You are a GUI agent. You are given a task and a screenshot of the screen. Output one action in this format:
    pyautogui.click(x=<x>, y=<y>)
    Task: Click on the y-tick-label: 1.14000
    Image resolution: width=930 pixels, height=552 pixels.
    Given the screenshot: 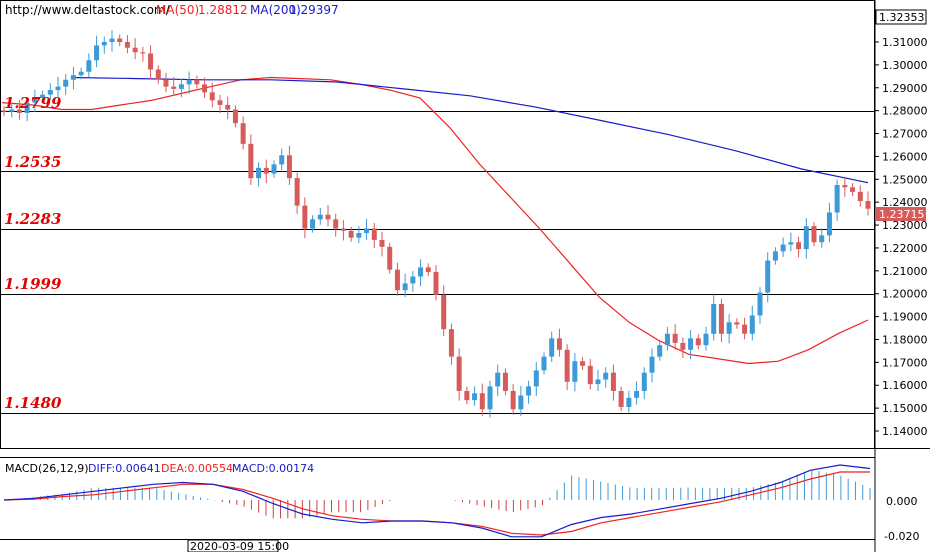 What is the action you would take?
    pyautogui.click(x=905, y=431)
    